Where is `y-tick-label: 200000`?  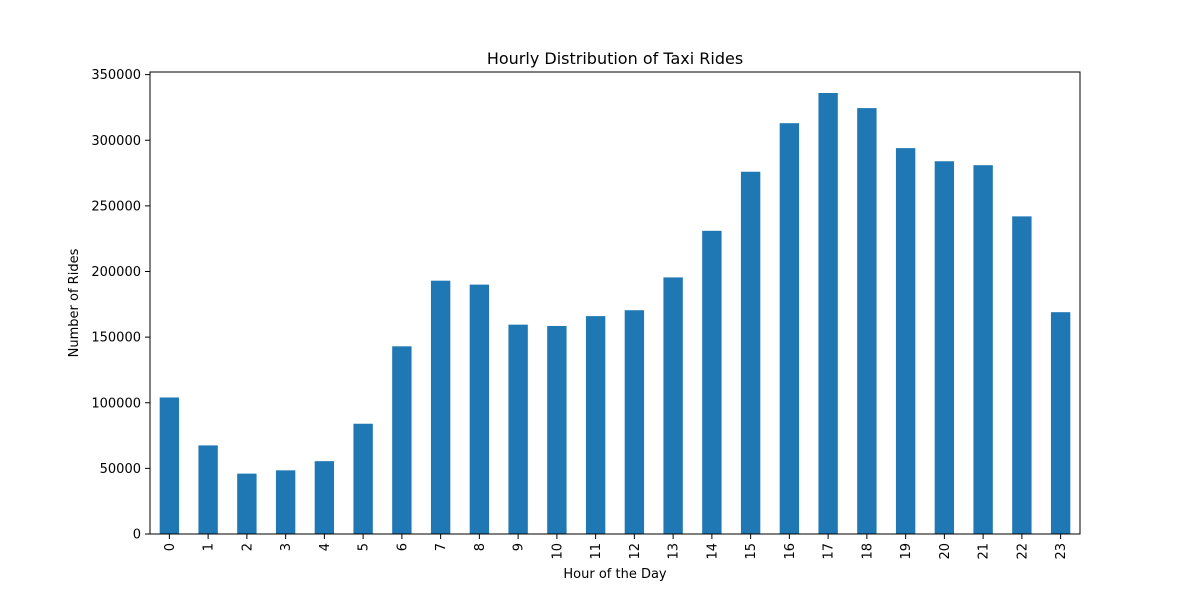
y-tick-label: 200000 is located at coordinates (116, 272).